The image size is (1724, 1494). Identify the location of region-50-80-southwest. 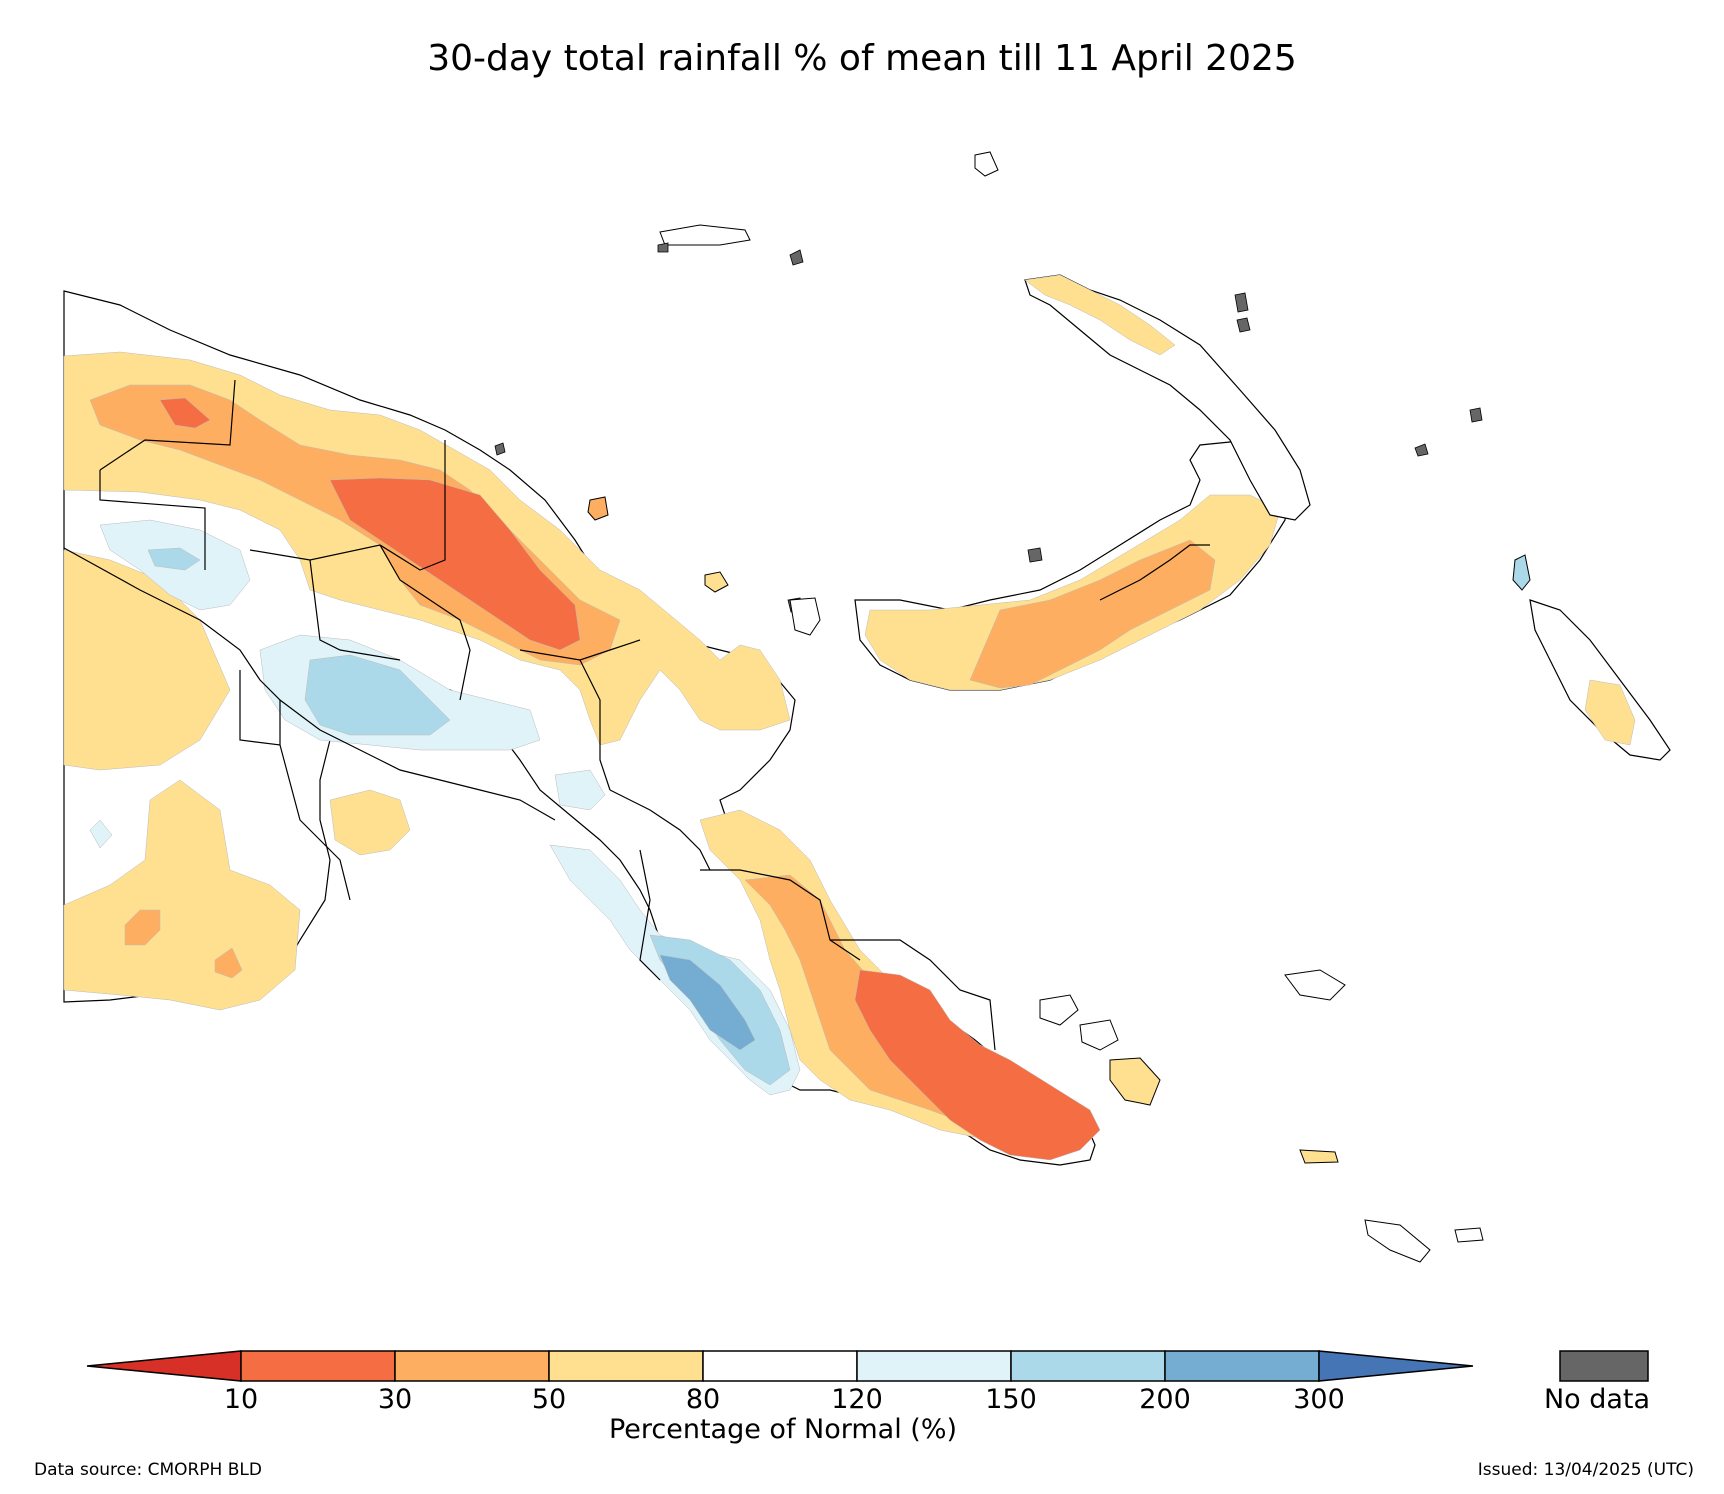
(182, 895).